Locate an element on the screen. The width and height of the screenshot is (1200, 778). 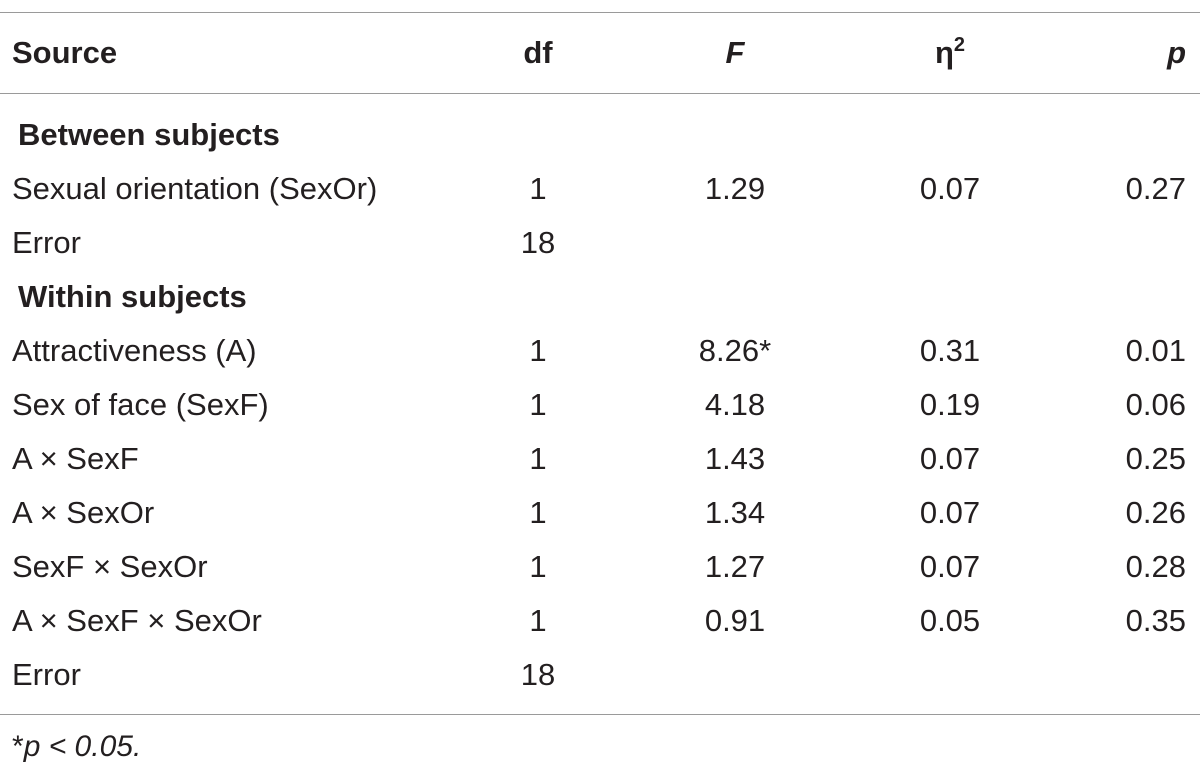
header-f: F is located at coordinates (735, 52).